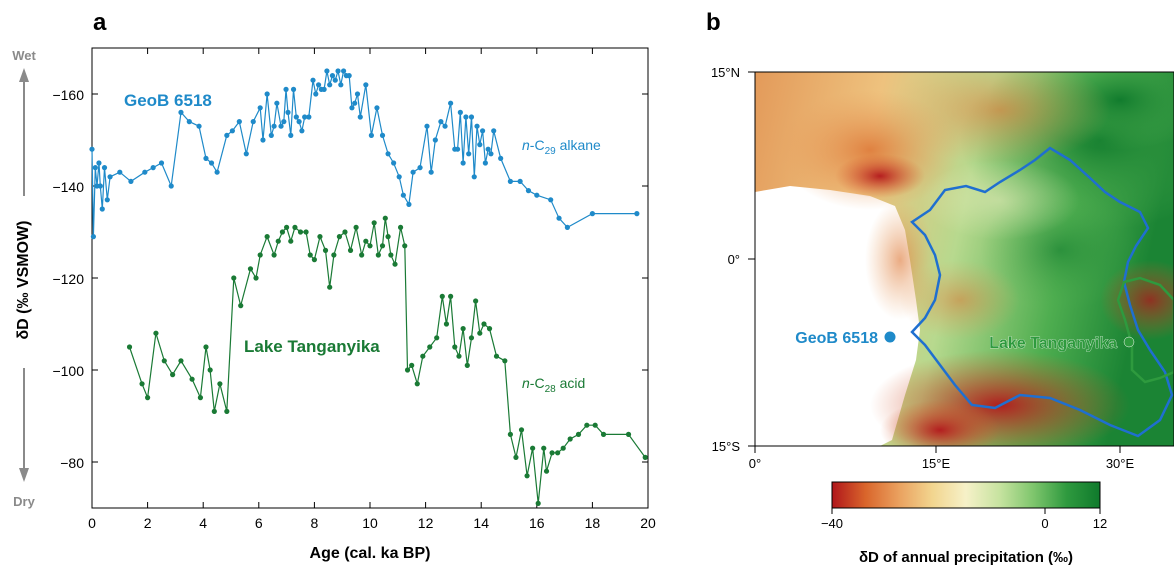  What do you see at coordinates (148, 523) in the screenshot?
I see `x-tick-label: 2` at bounding box center [148, 523].